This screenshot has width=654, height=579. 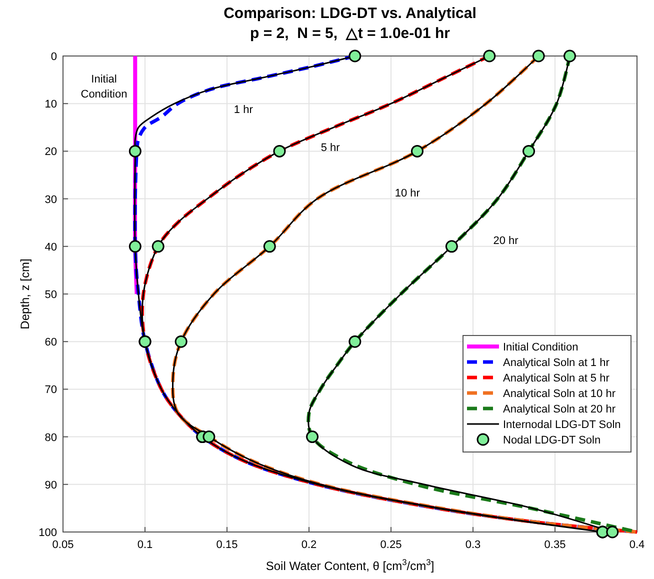 I want to click on annotation: Initial Condition, so click(x=104, y=86).